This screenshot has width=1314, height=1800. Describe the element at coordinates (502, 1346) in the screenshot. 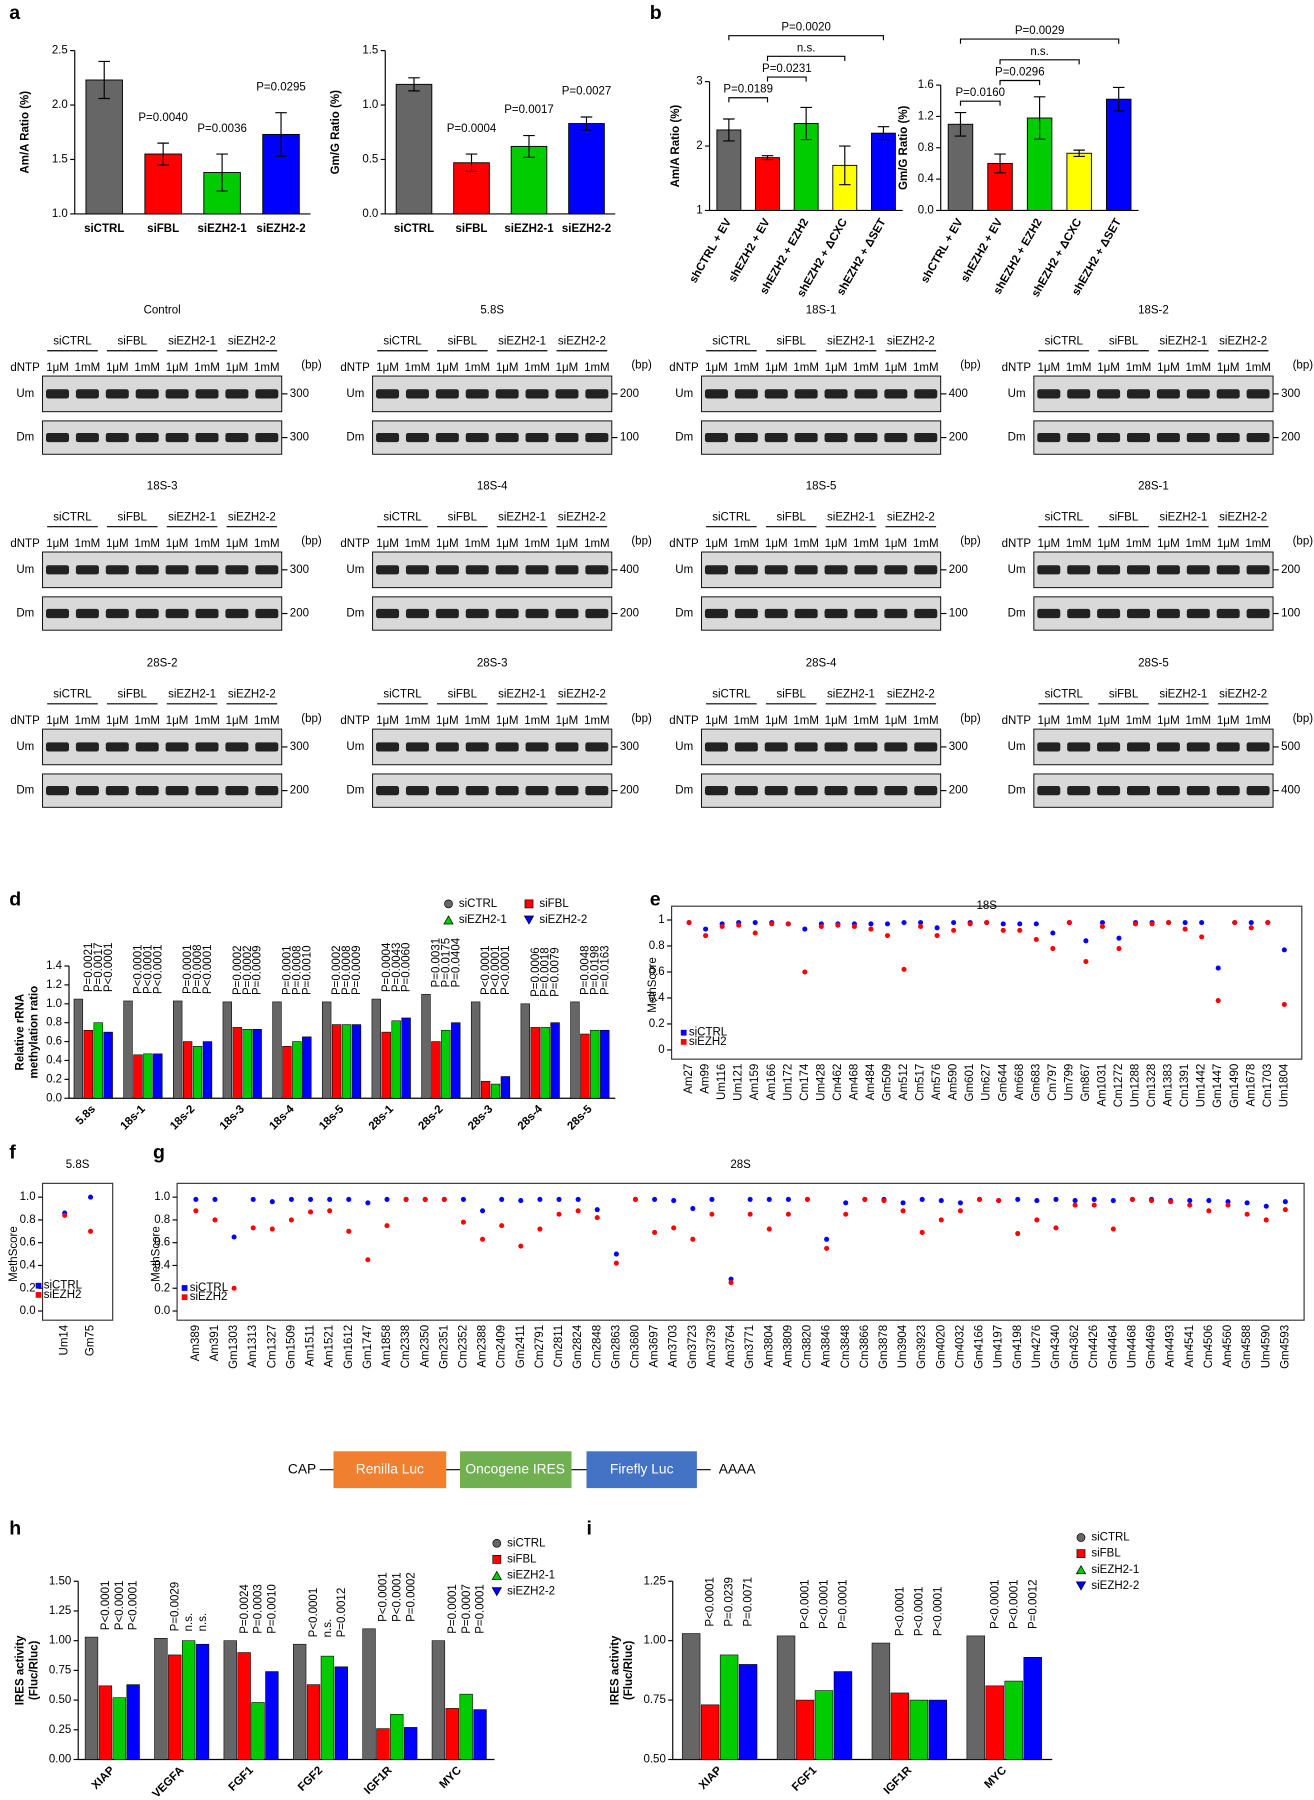

I see `x-tick-label: Cm2409` at that location.